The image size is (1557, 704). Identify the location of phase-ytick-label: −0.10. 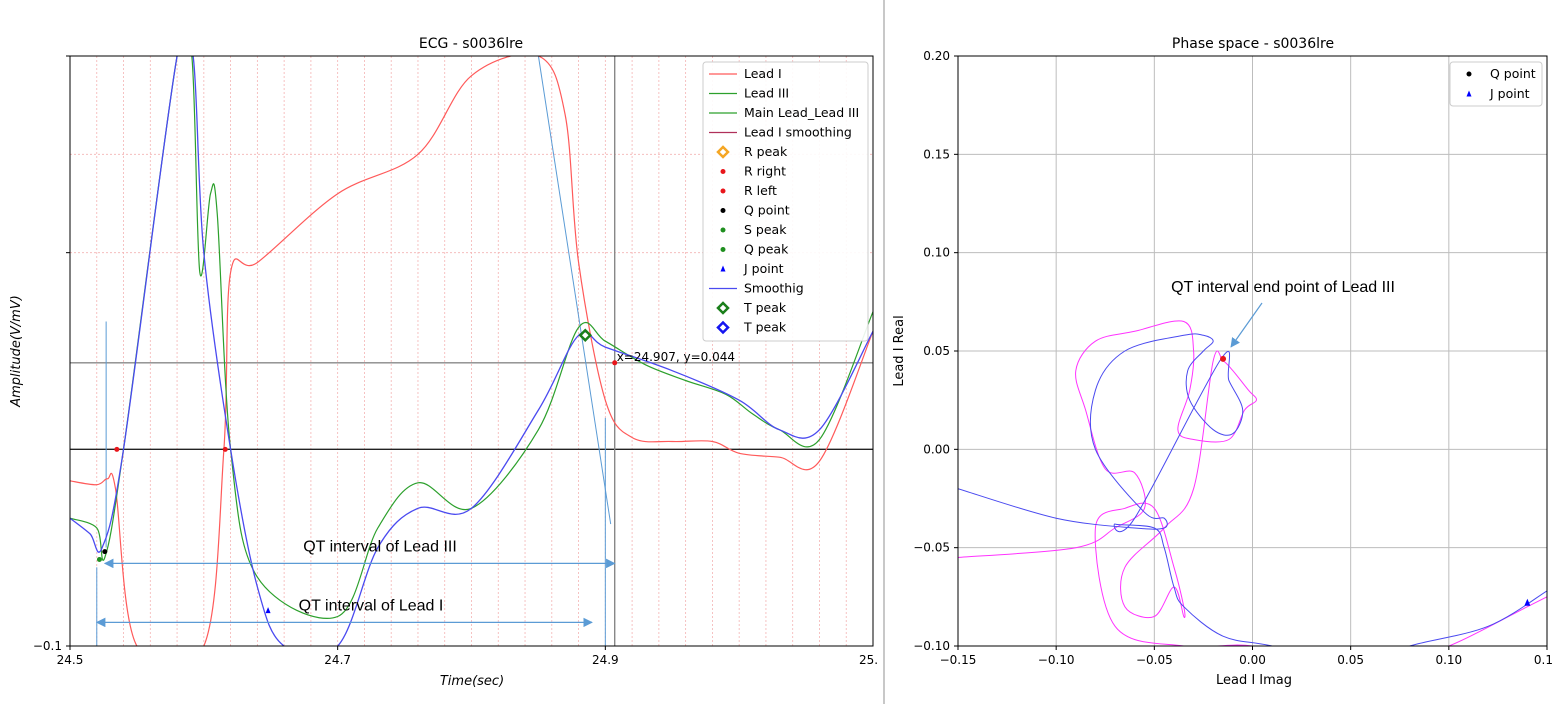
(931, 646).